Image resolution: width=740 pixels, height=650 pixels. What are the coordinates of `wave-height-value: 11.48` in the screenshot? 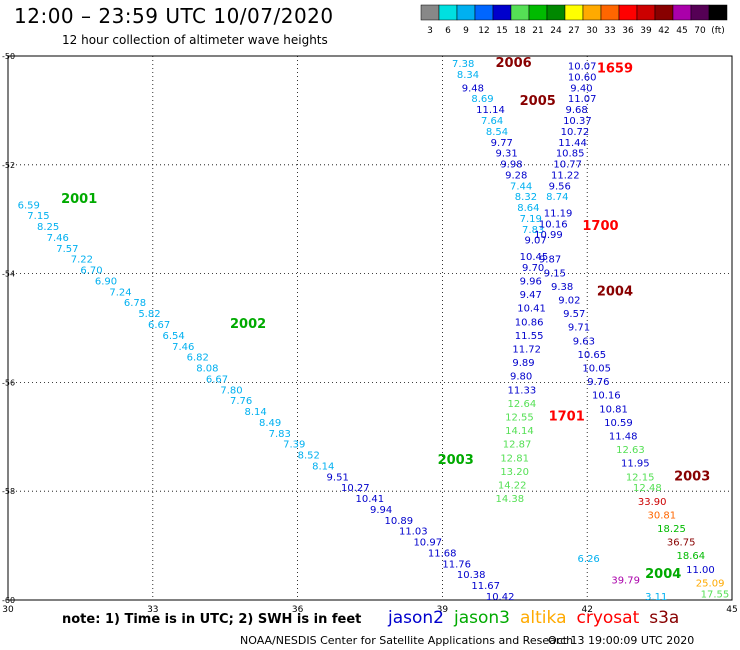 It's located at (623, 437).